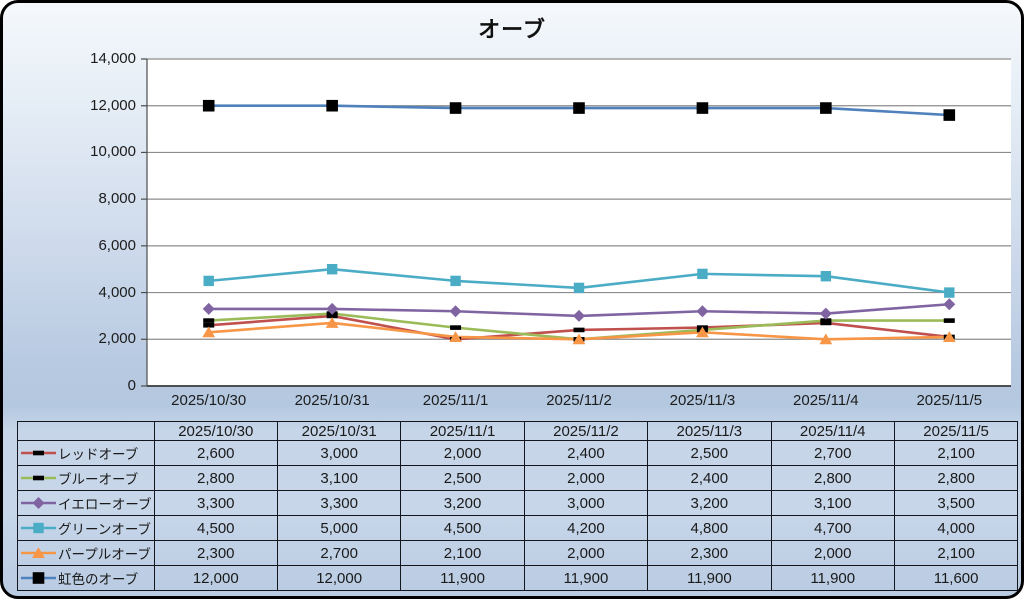  I want to click on table-corner-cell, so click(86, 431).